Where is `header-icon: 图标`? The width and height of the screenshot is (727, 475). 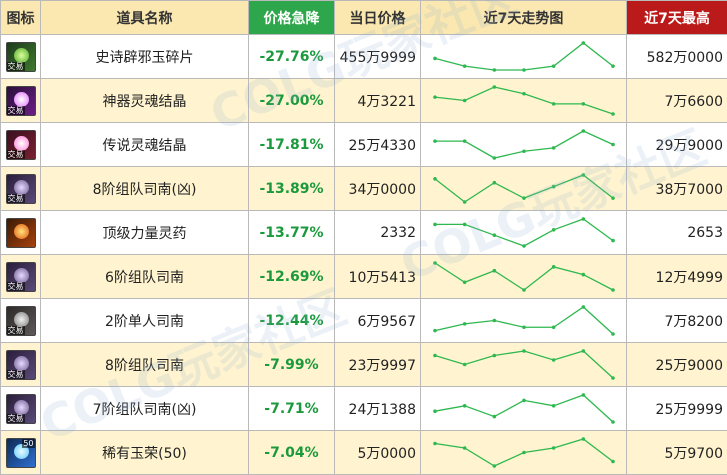 header-icon: 图标 is located at coordinates (21, 18).